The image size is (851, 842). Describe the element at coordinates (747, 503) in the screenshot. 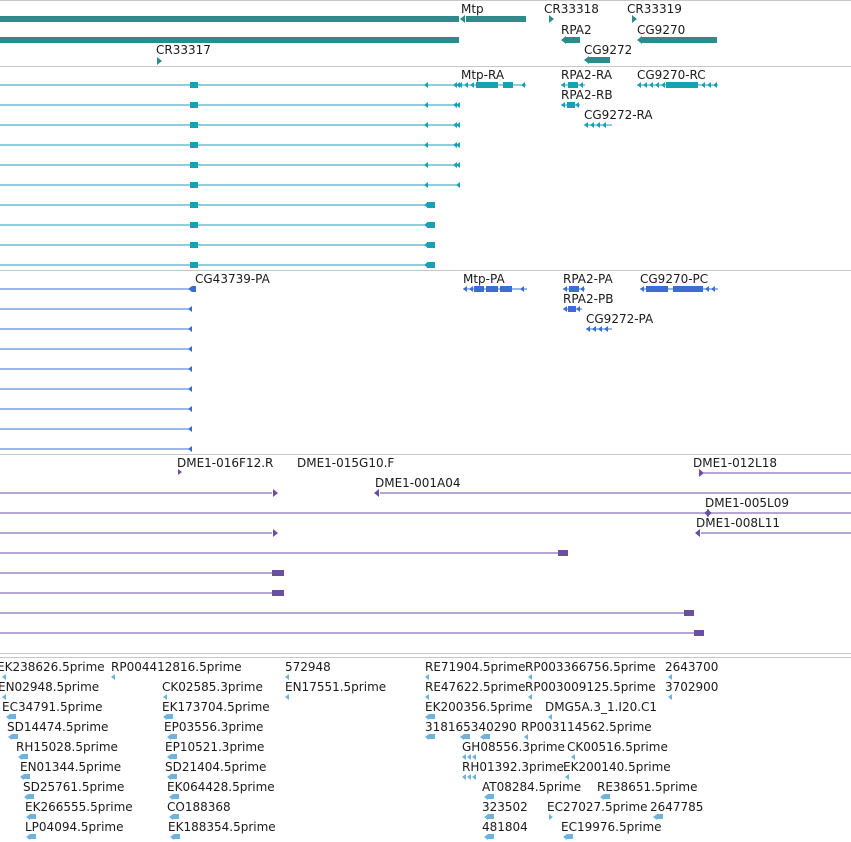

I see `clone-label: DME1-005L09` at that location.